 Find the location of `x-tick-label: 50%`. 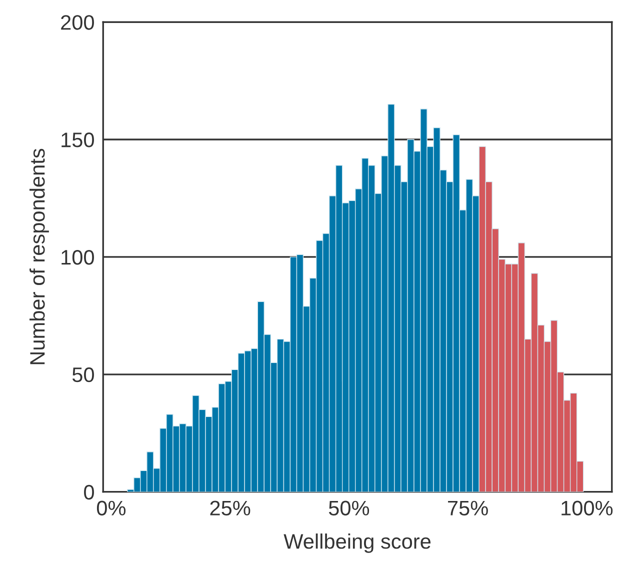

x-tick-label: 50% is located at coordinates (349, 508).